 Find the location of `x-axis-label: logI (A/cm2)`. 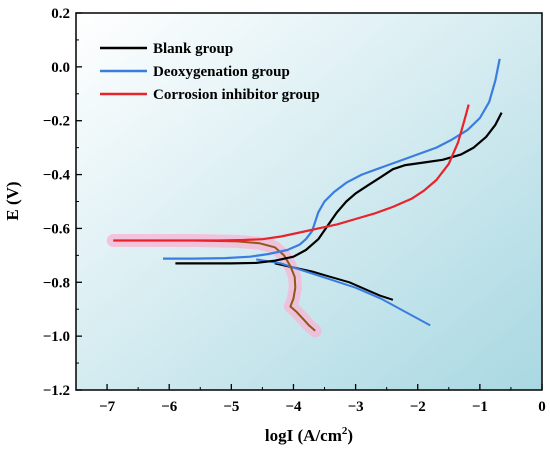

x-axis-label: logI (A/cm2) is located at coordinates (309, 435).